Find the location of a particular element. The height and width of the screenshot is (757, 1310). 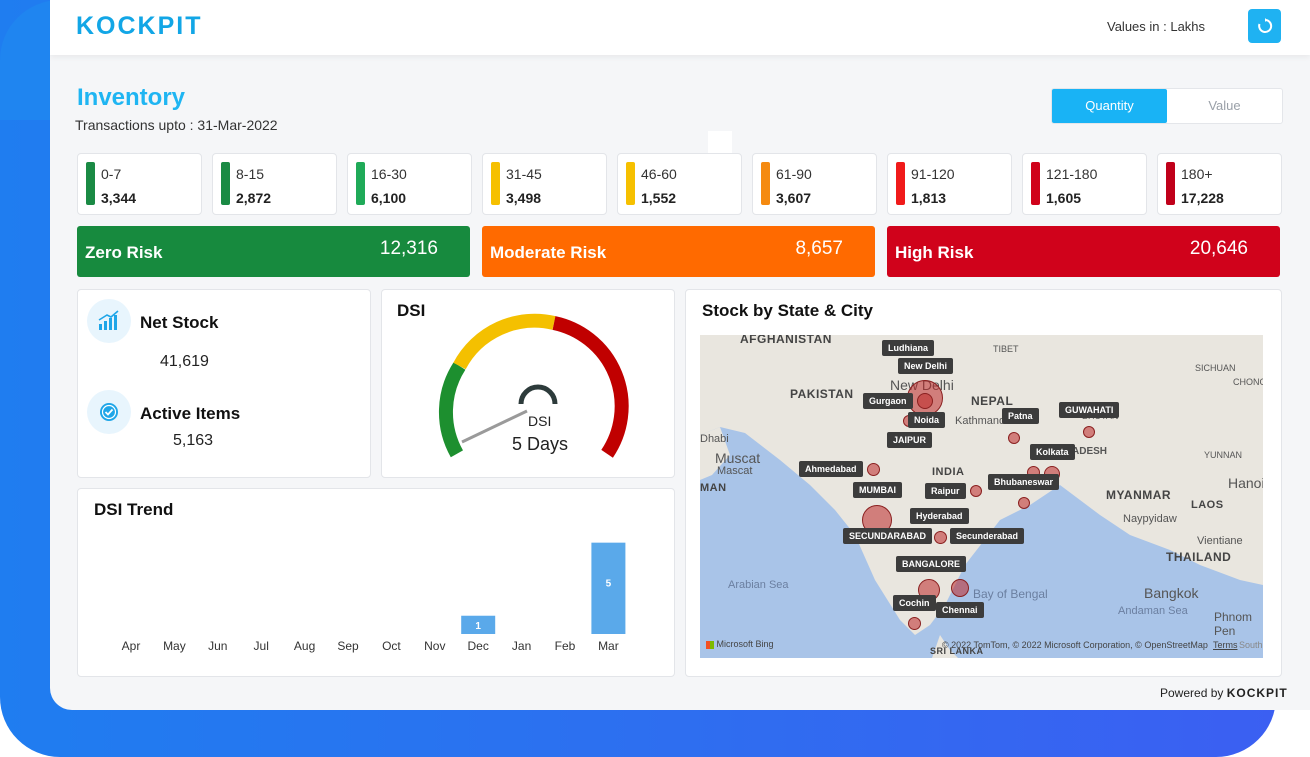

bucket-card-8-15: 8-15 2,872 is located at coordinates (274, 184).